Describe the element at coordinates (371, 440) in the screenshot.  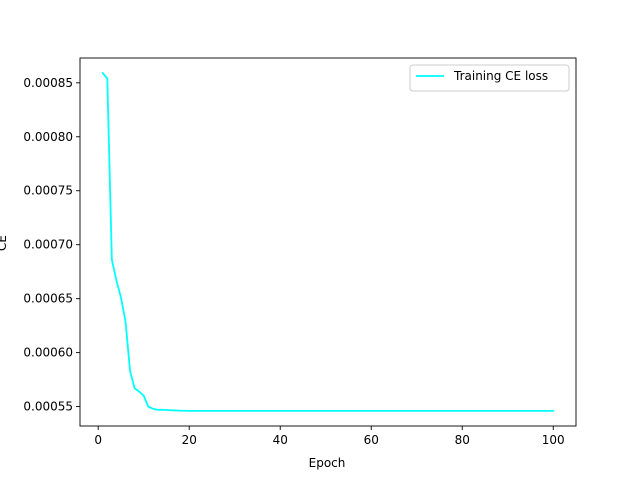
I see `x-tick-label: 60` at that location.